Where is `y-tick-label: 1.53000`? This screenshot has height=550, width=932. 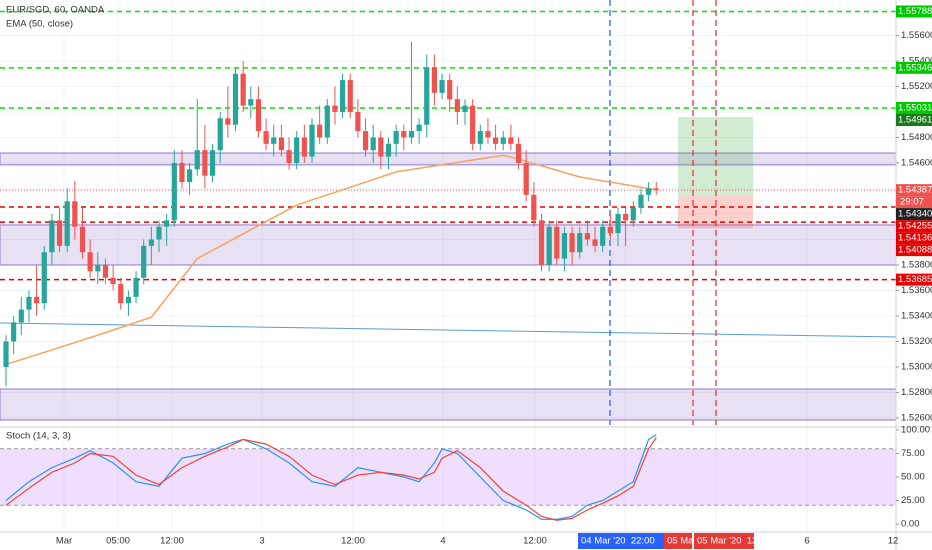 y-tick-label: 1.53000 is located at coordinates (916, 366).